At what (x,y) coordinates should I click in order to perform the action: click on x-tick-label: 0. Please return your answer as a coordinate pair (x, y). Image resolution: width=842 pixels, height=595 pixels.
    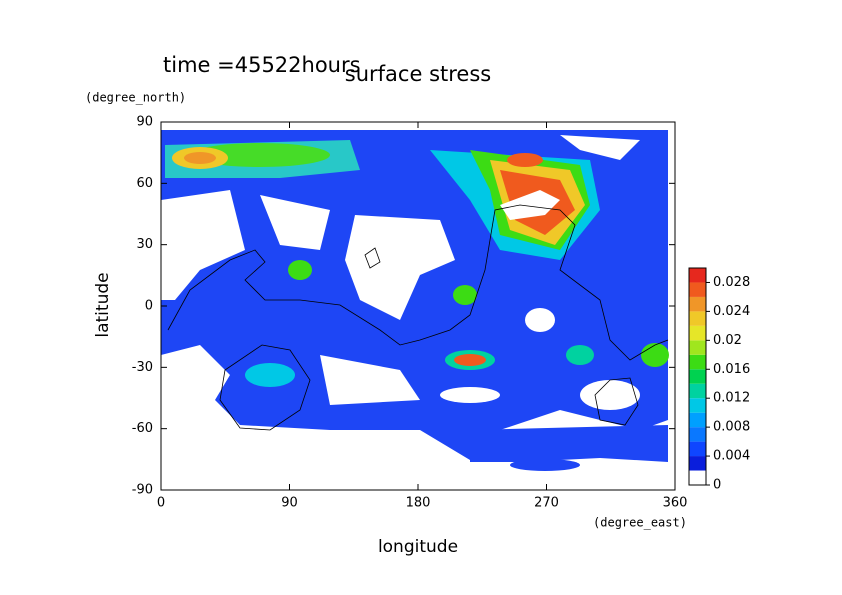
    Looking at the image, I should click on (161, 503).